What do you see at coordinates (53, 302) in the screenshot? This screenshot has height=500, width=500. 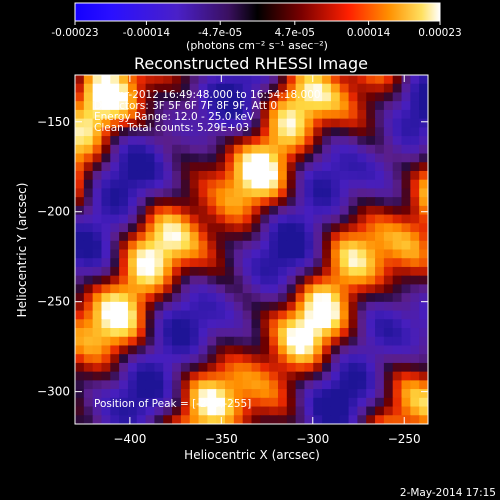 I see `y-tick-label: −250` at bounding box center [53, 302].